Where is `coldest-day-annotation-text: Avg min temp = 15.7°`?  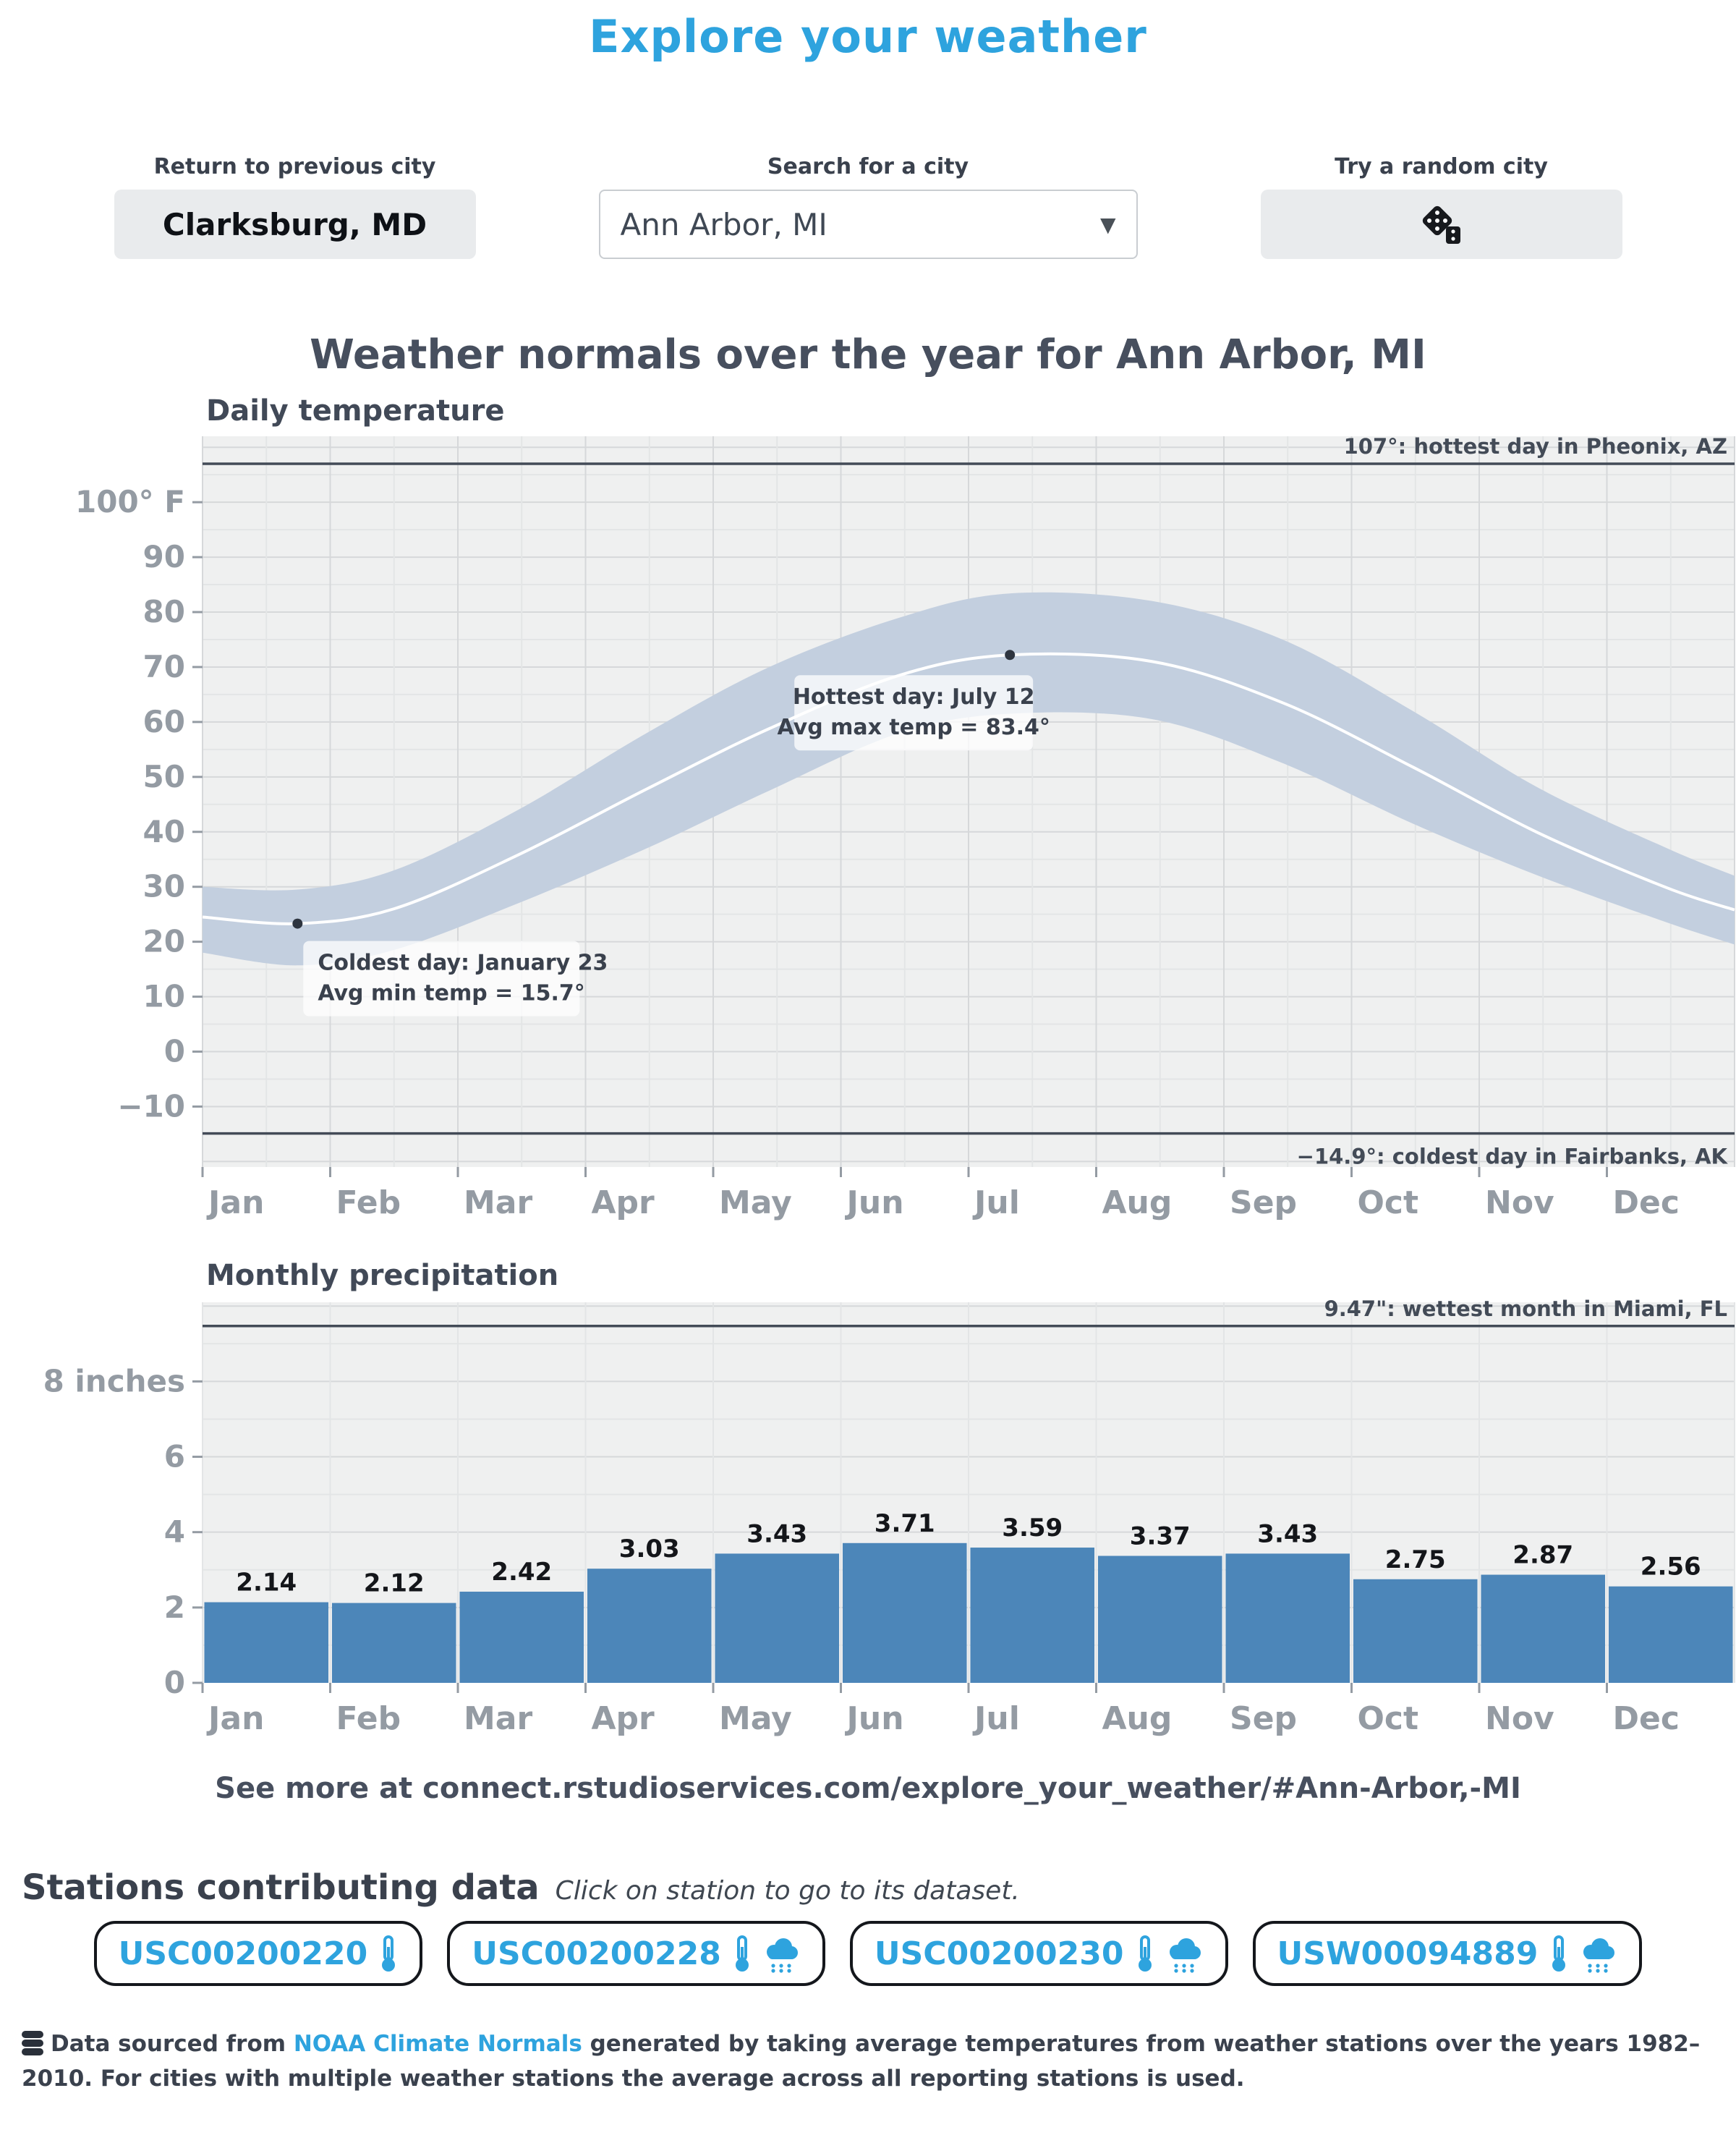
coldest-day-annotation-text: Avg min temp = 15.7° is located at coordinates (451, 994).